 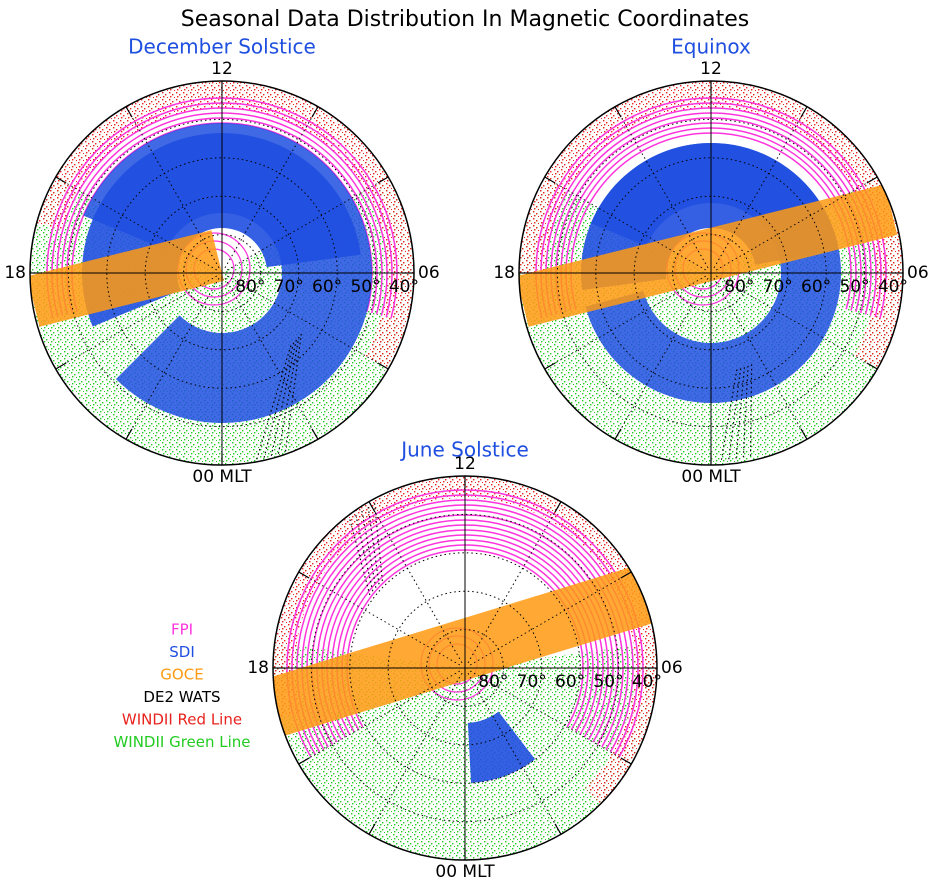 What do you see at coordinates (711, 47) in the screenshot?
I see `panel-title: Equinox` at bounding box center [711, 47].